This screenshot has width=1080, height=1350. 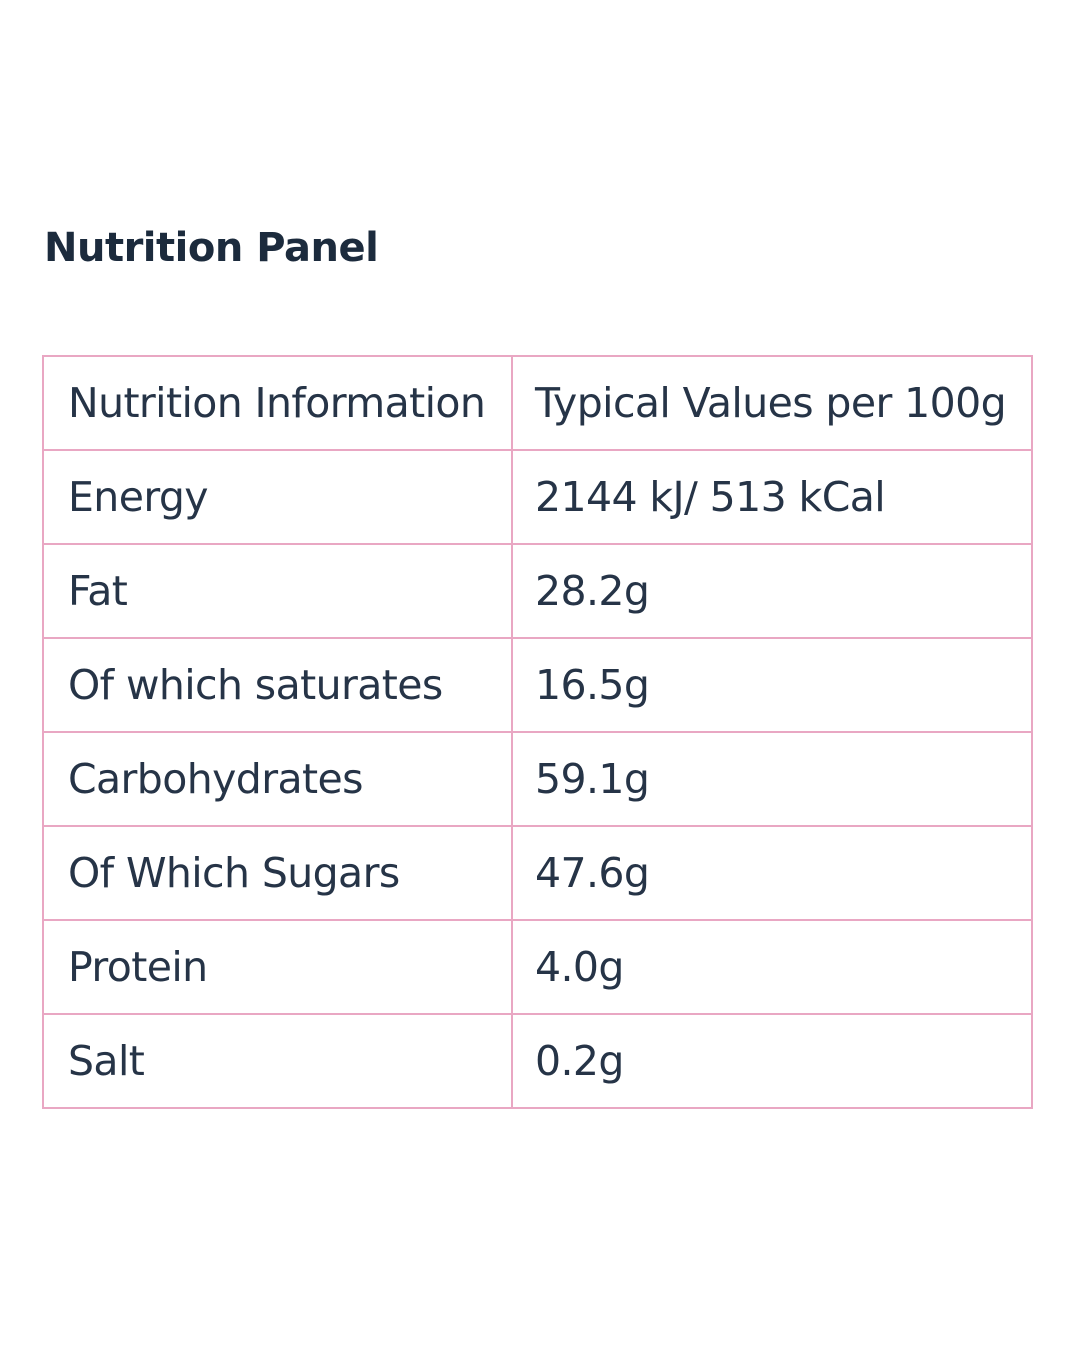 I want to click on table-row: Fat 28.2g, so click(x=537, y=591).